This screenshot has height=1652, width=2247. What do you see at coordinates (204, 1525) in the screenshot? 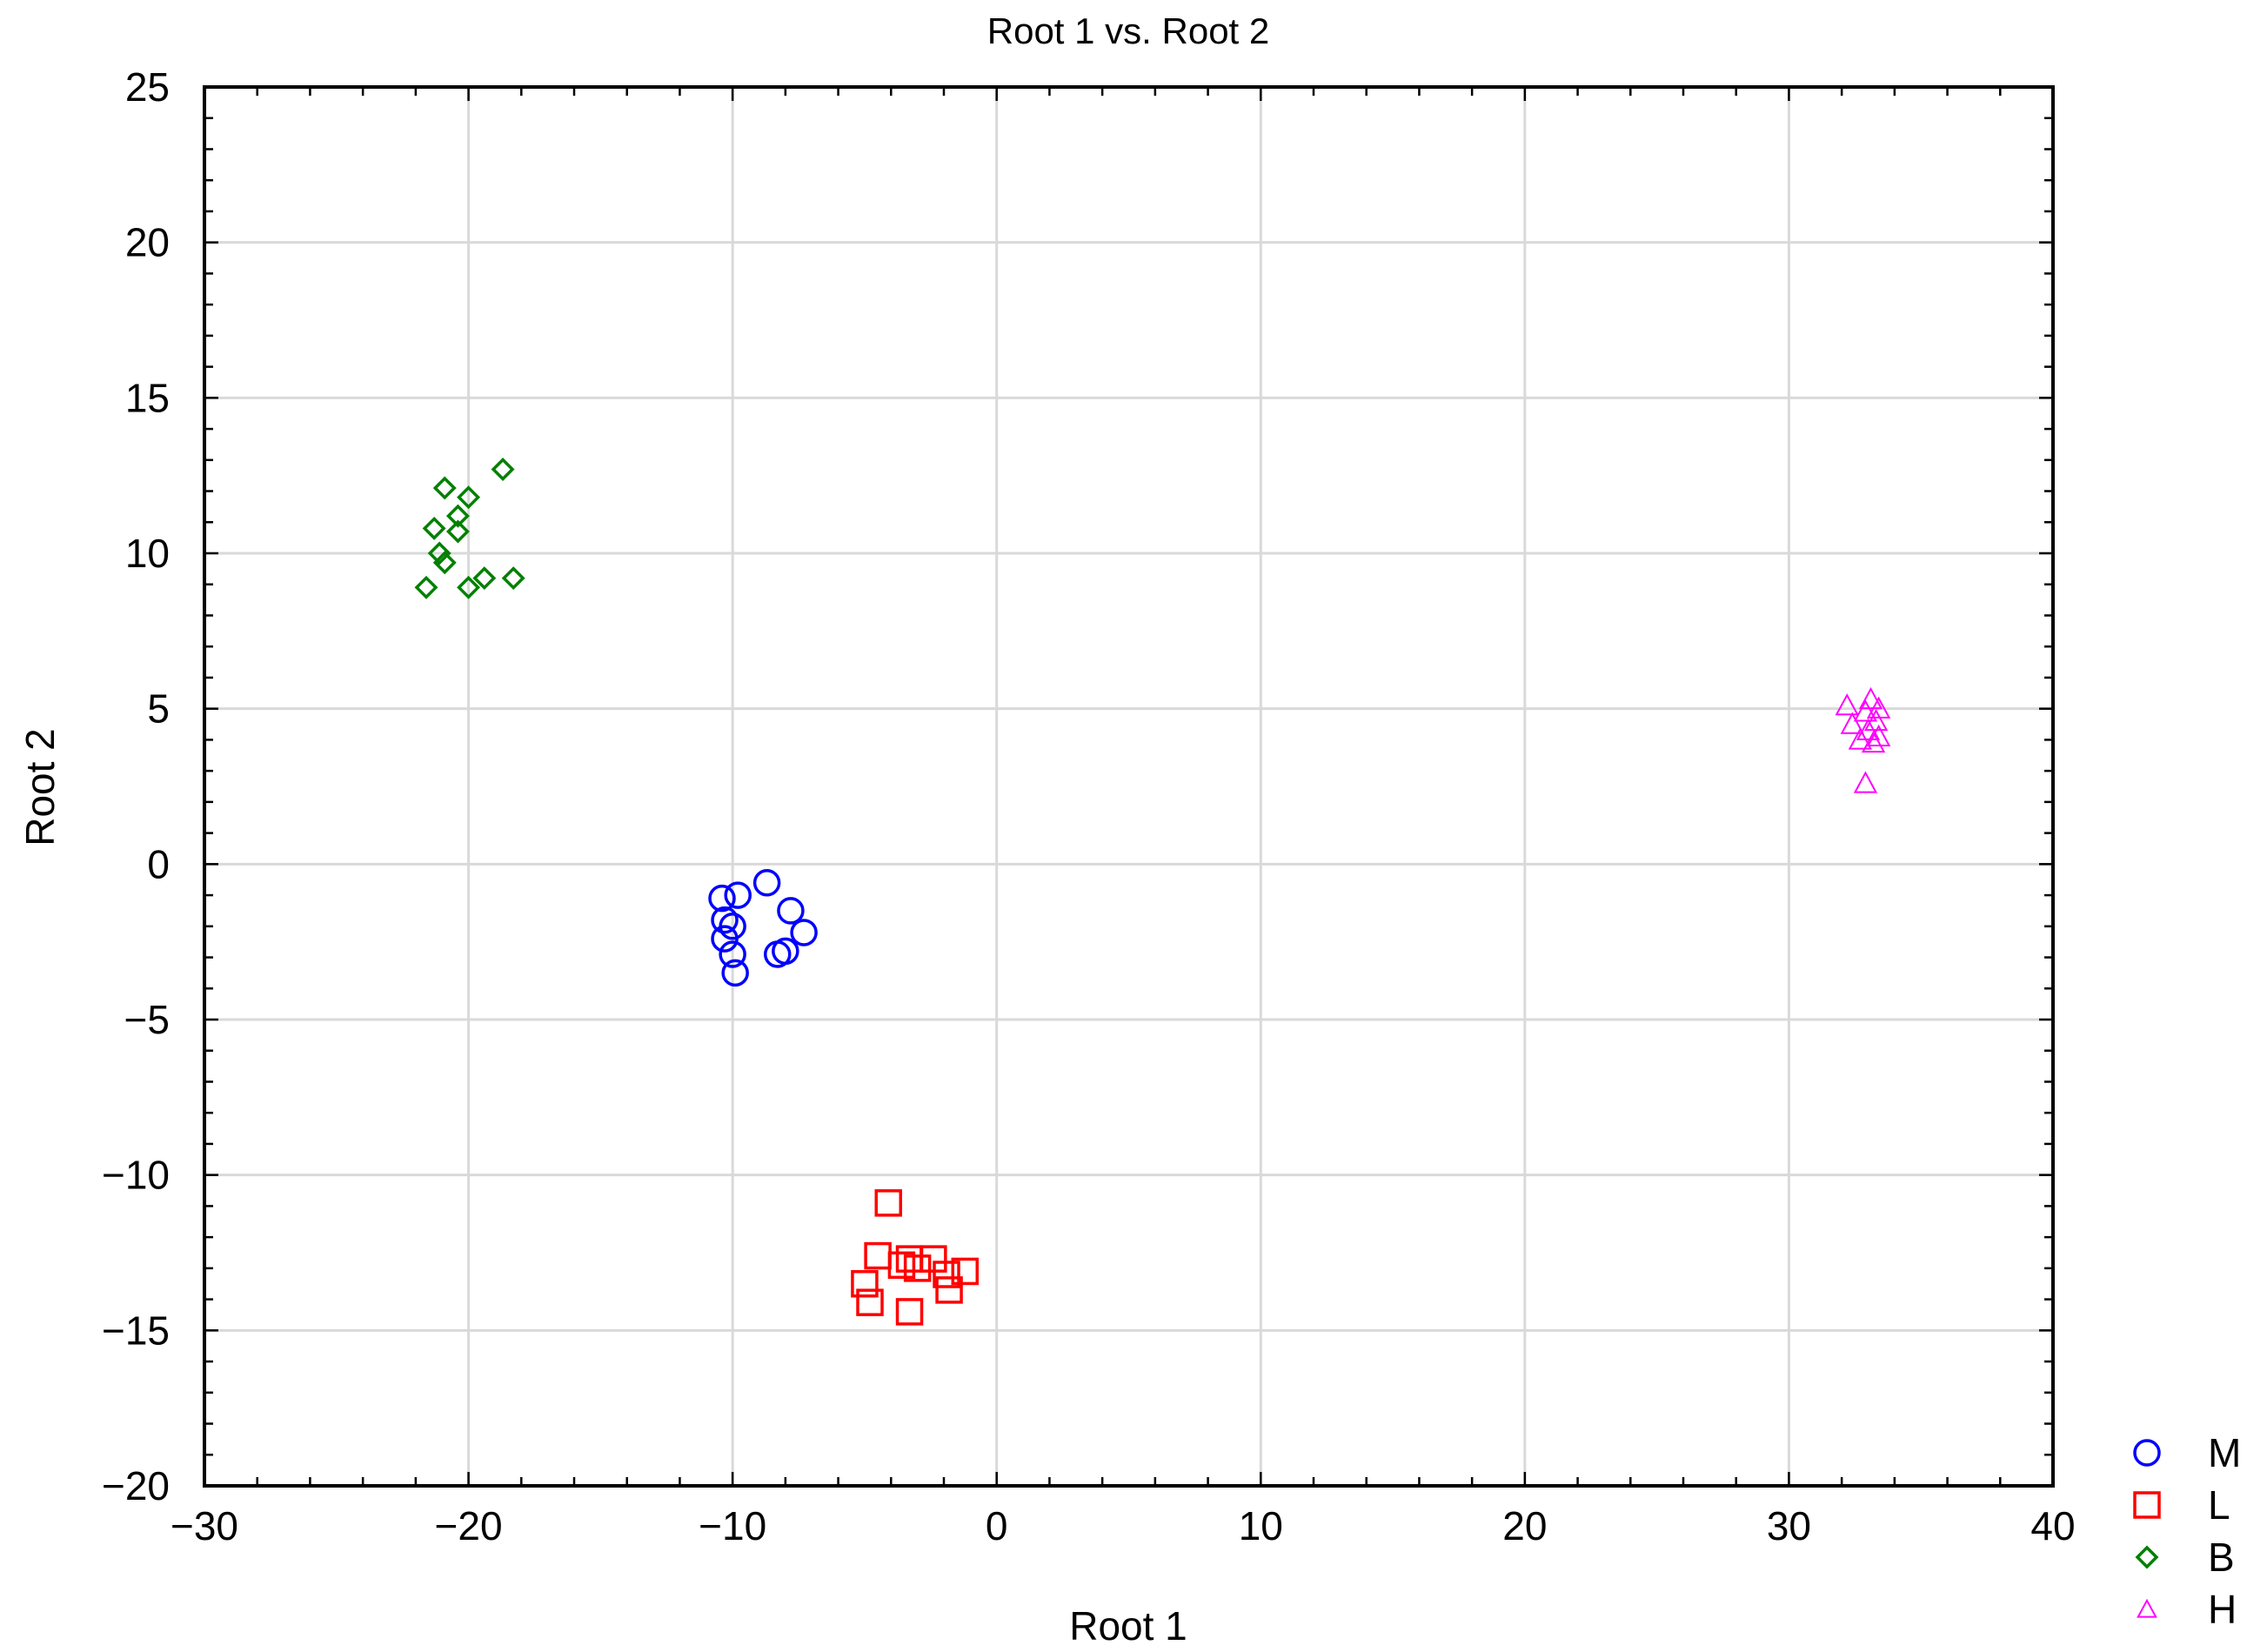
I see `x-tick-label: −30` at bounding box center [204, 1525].